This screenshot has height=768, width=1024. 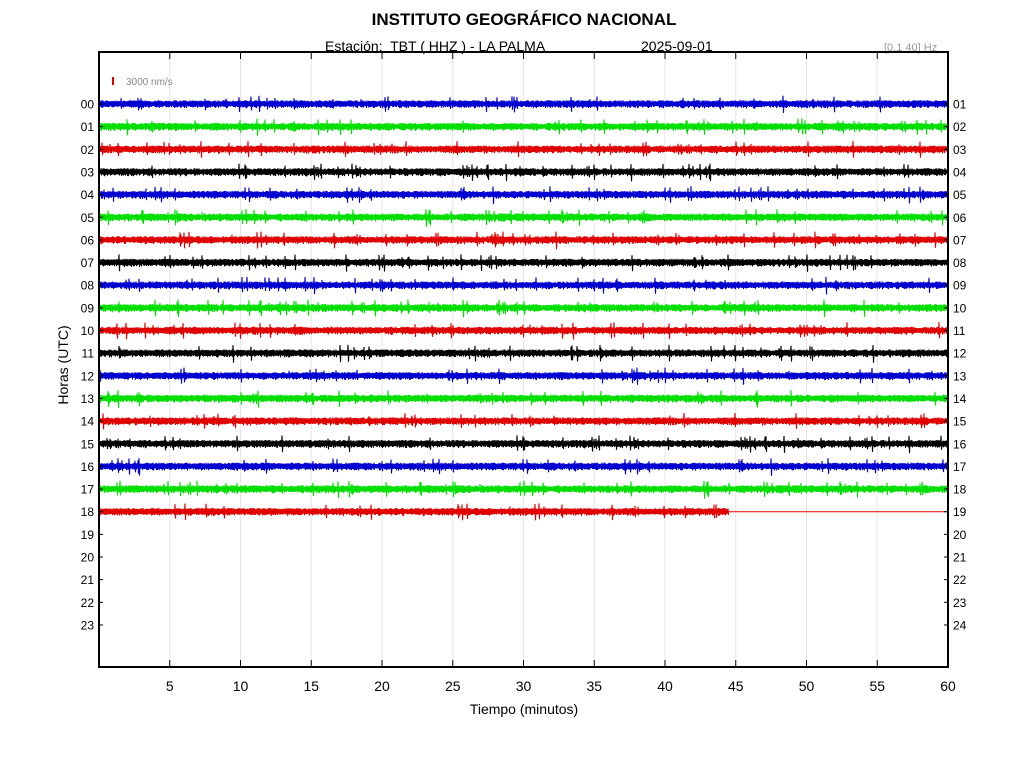 I want to click on y-tick-label-right: 21, so click(x=960, y=558).